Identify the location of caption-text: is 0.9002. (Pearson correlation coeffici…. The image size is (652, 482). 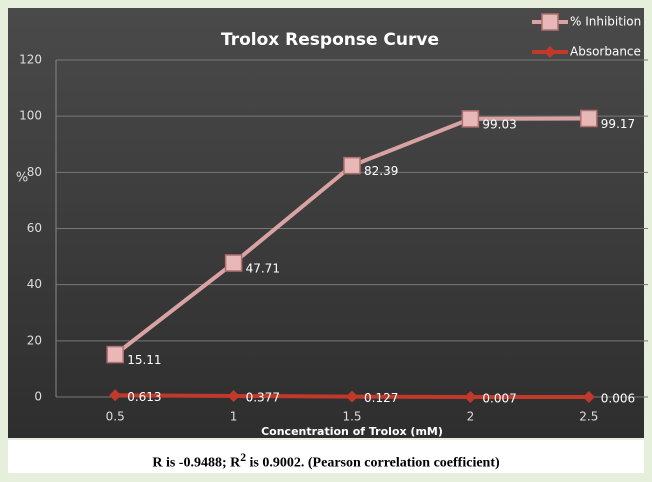
(373, 463).